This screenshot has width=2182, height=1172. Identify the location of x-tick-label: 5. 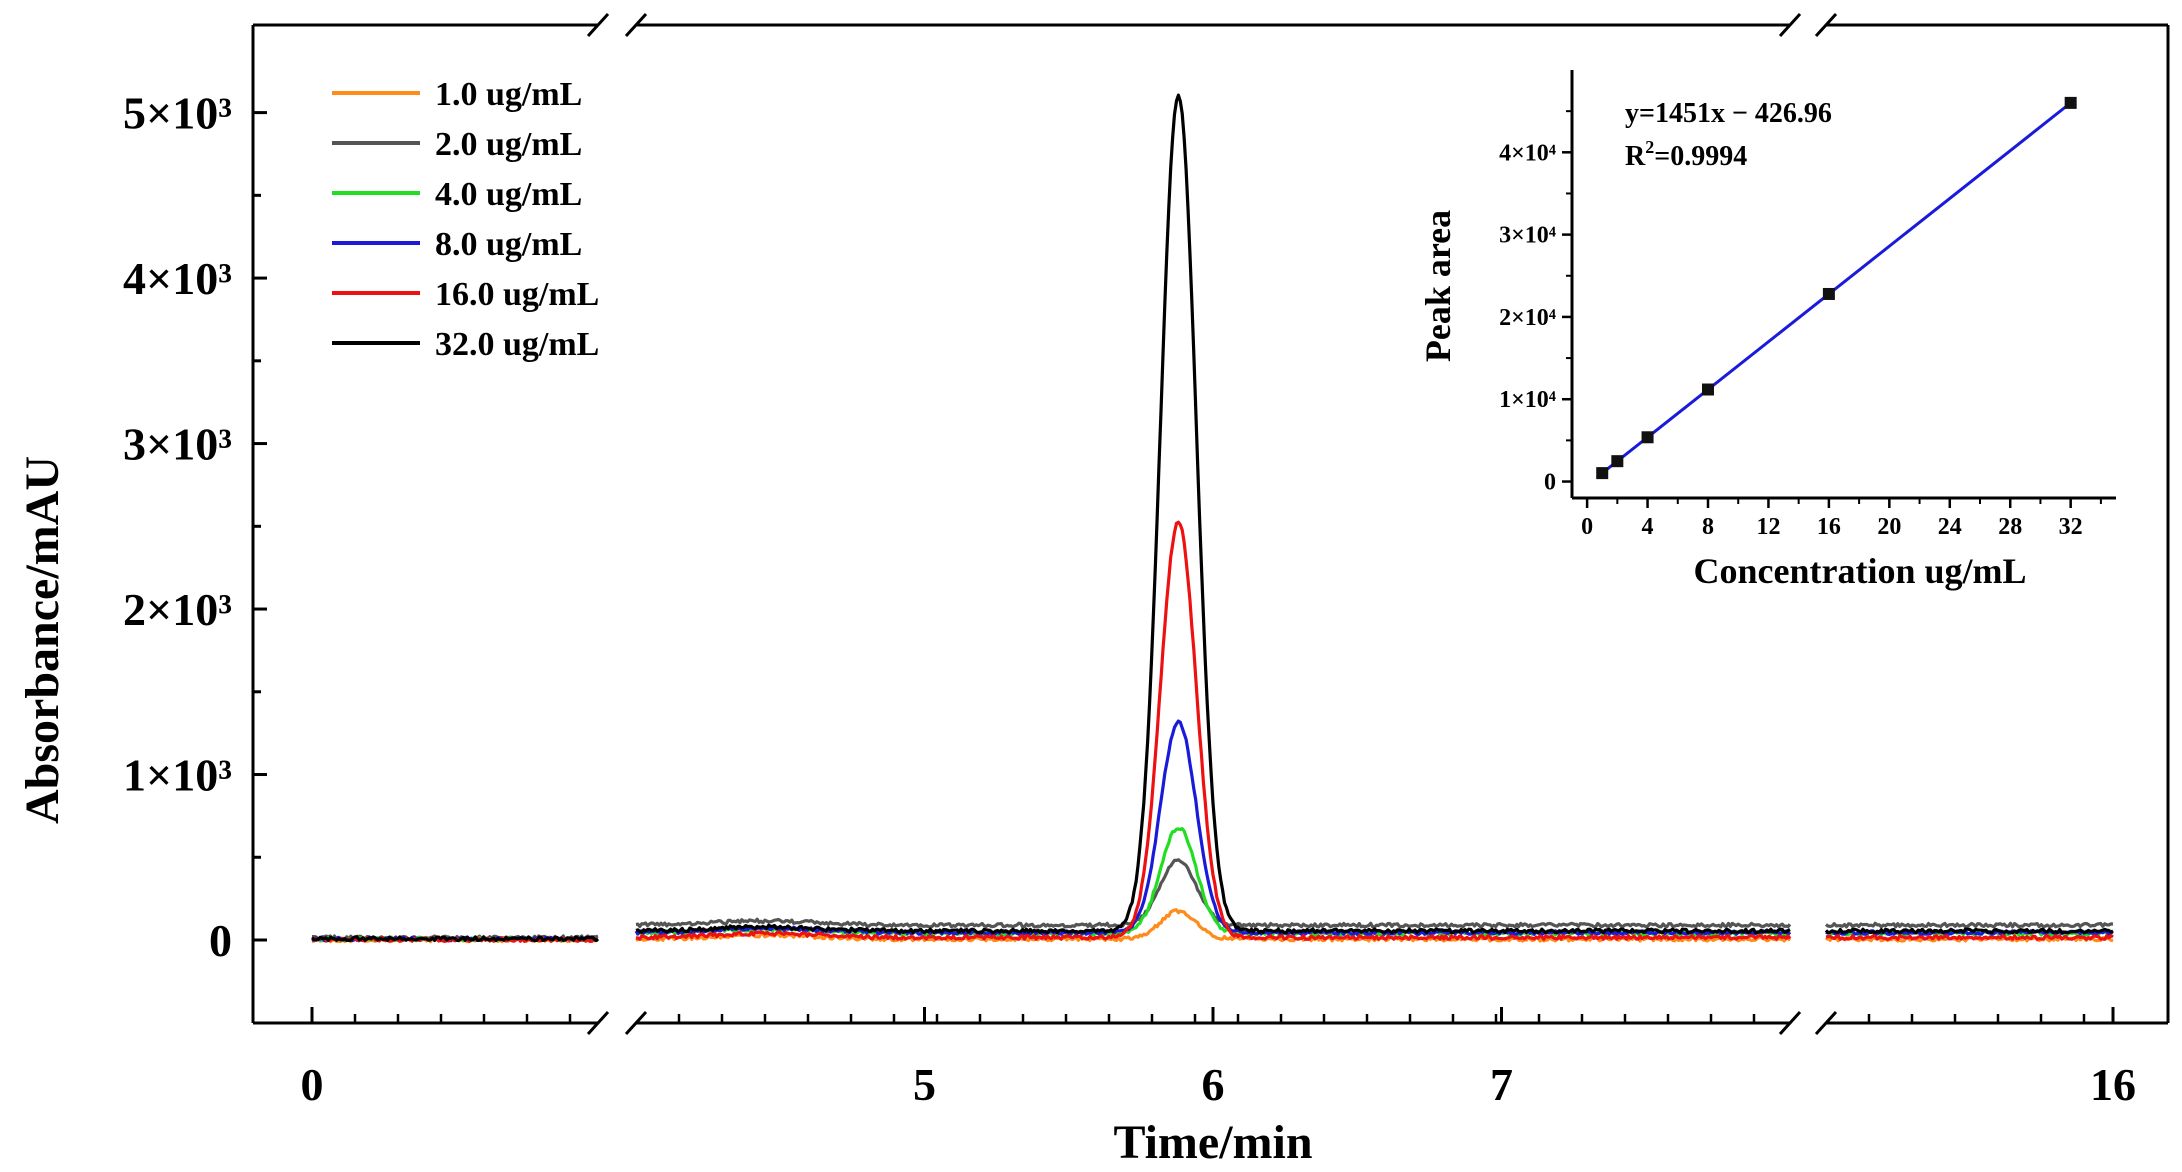
(924, 1084).